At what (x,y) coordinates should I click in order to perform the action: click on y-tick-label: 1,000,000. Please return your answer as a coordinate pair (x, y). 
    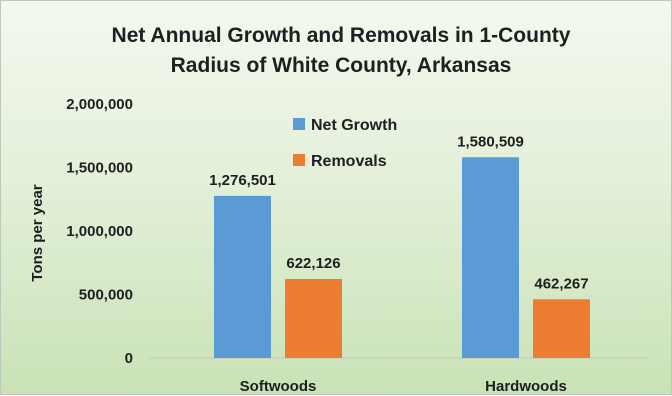
    Looking at the image, I should click on (99, 231).